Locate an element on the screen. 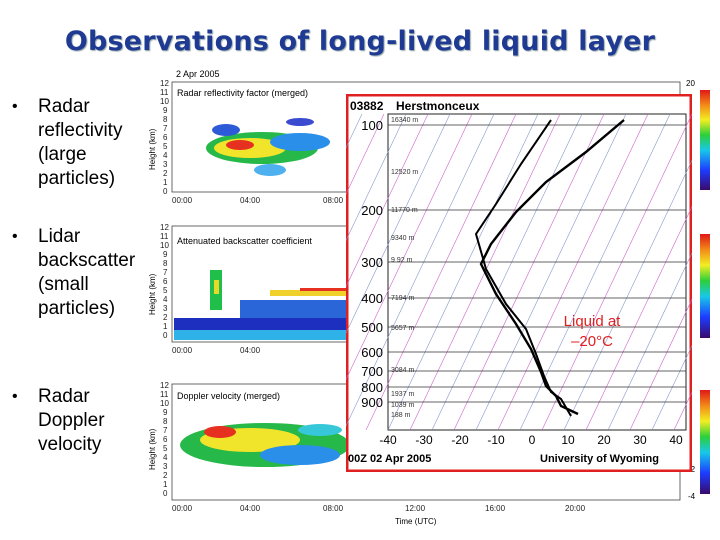  doppler-cloud is located at coordinates (265, 445).